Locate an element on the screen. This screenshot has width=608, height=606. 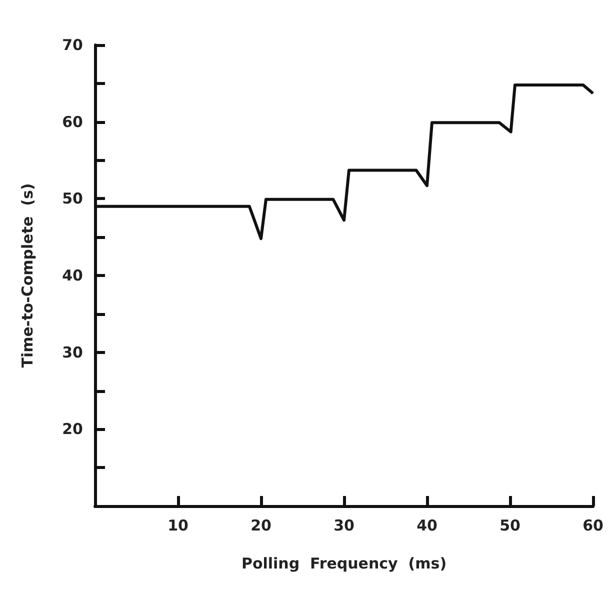
x-axis-title: Polling Frequency (ms) is located at coordinates (344, 563).